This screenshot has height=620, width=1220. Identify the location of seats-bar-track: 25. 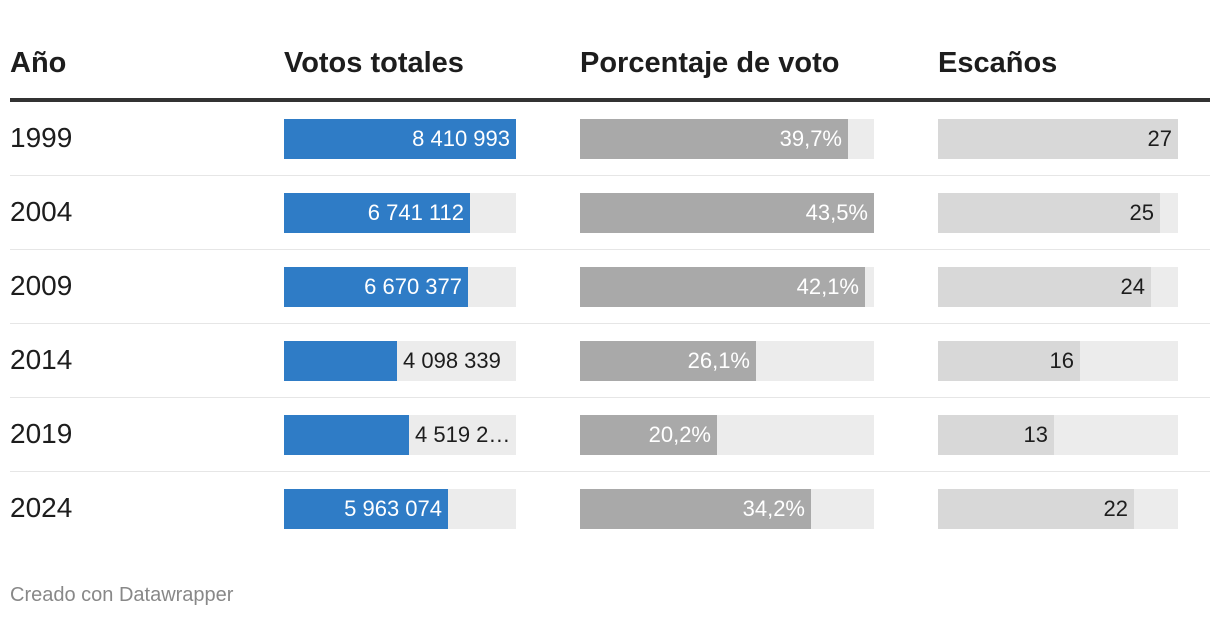
(1058, 213).